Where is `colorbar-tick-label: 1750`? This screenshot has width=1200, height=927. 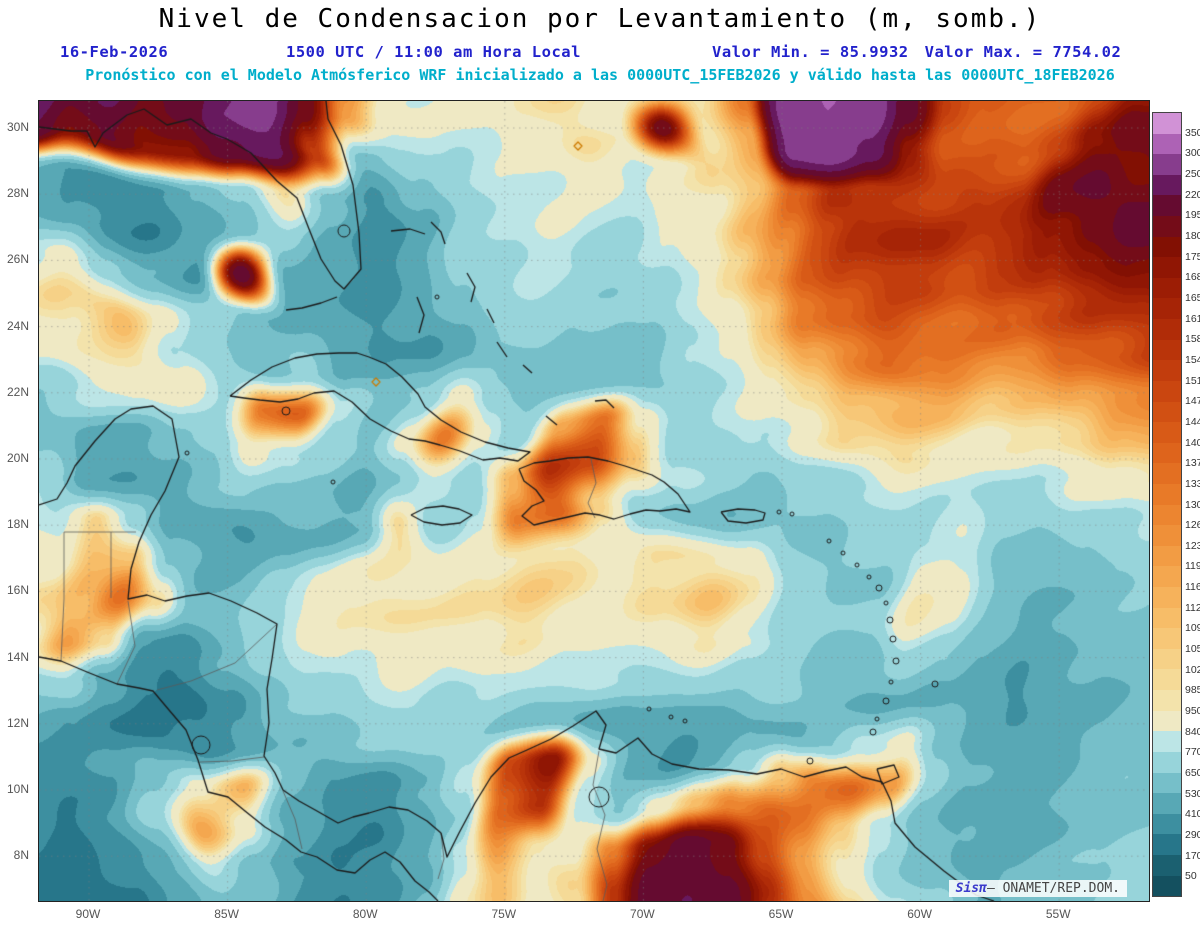 colorbar-tick-label: 1750 is located at coordinates (1192, 256).